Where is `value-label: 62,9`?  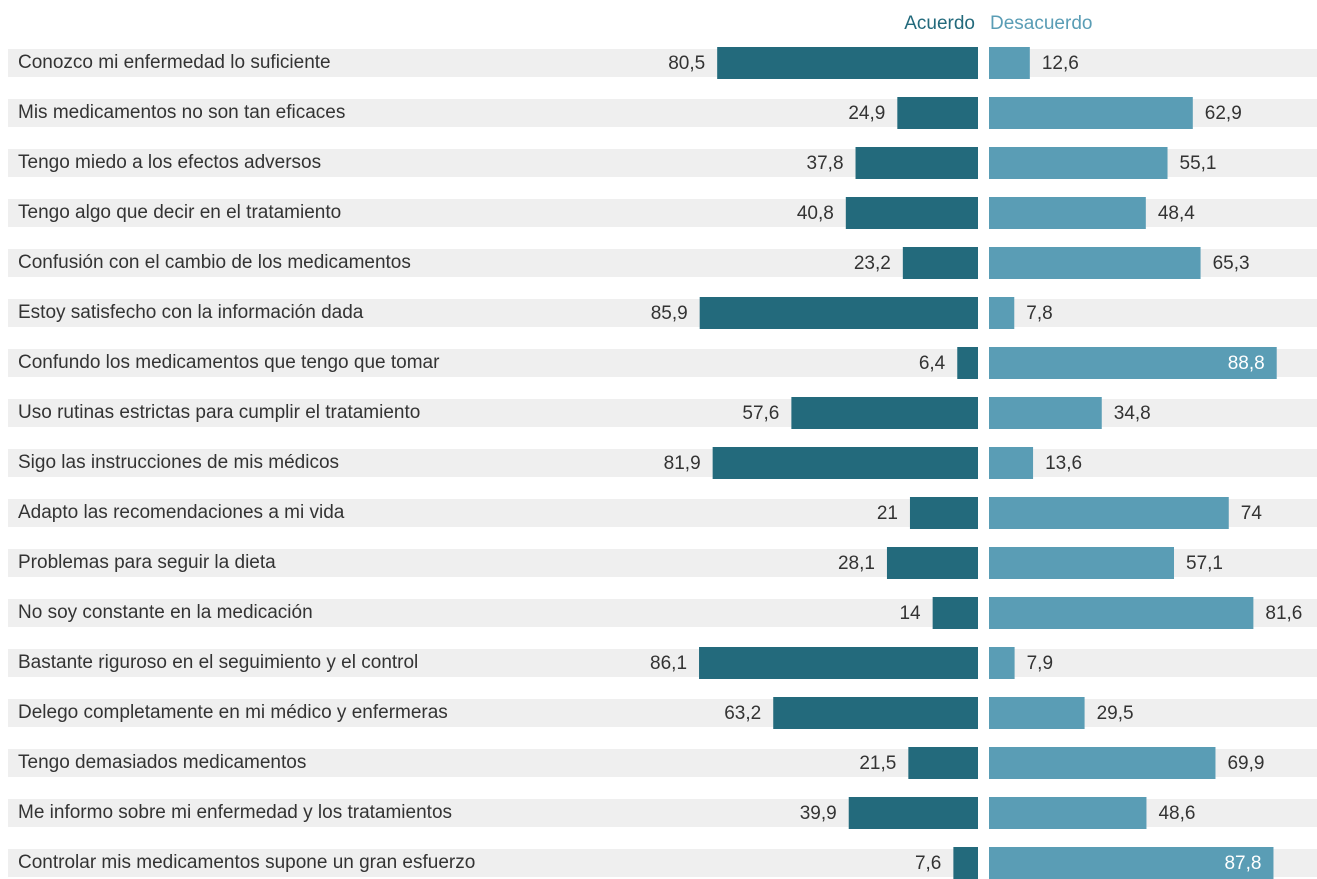 value-label: 62,9 is located at coordinates (1223, 113).